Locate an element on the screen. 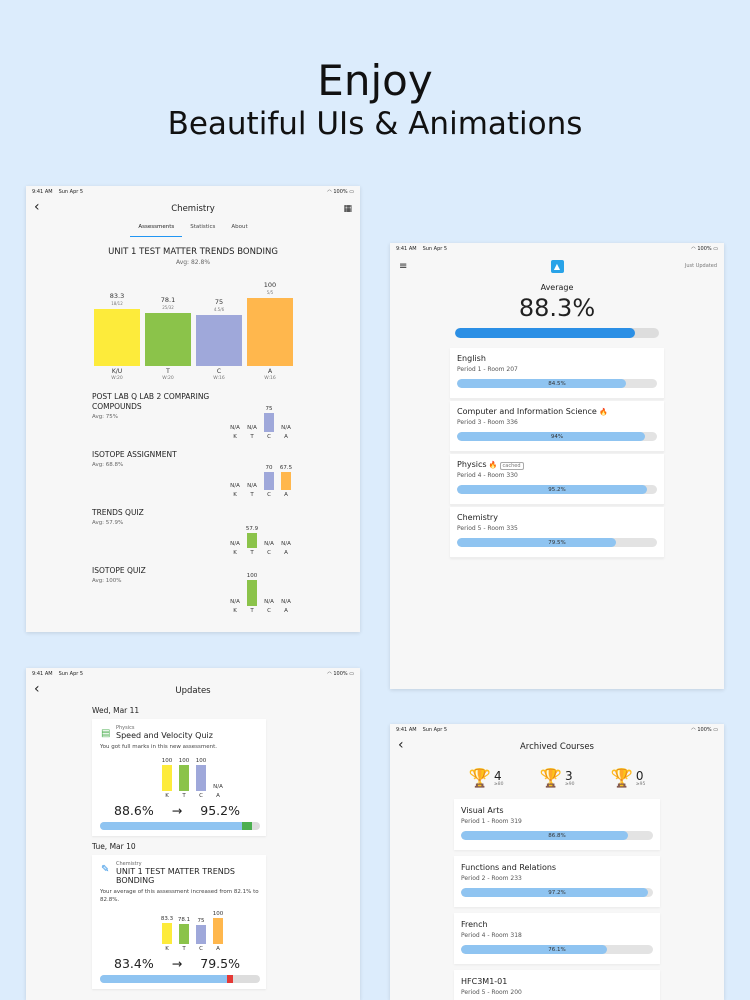 The width and height of the screenshot is (750, 1000). updated-label: Just Updated is located at coordinates (700, 266).